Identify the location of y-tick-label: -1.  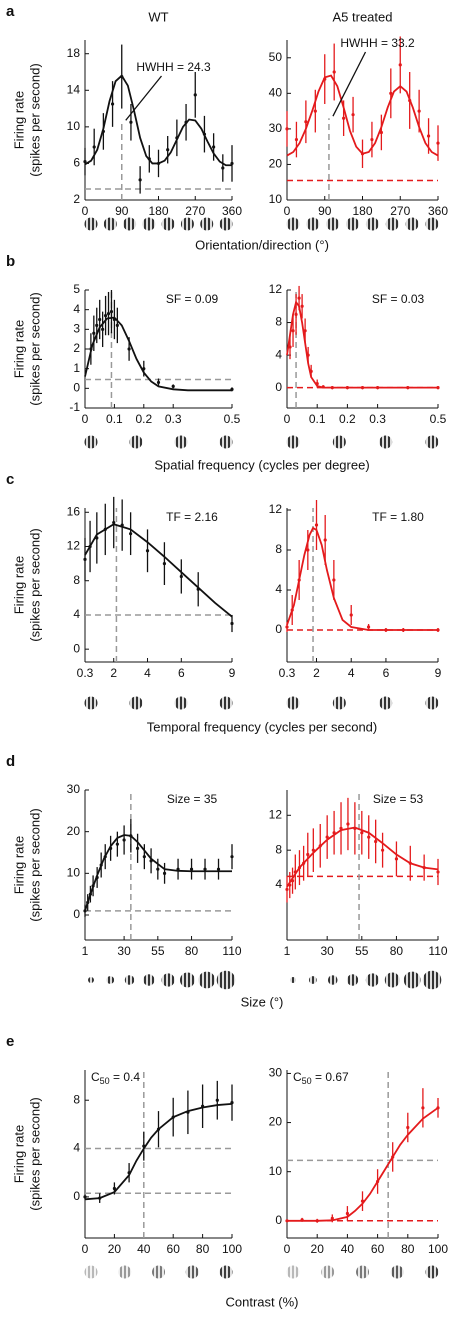
(74, 407).